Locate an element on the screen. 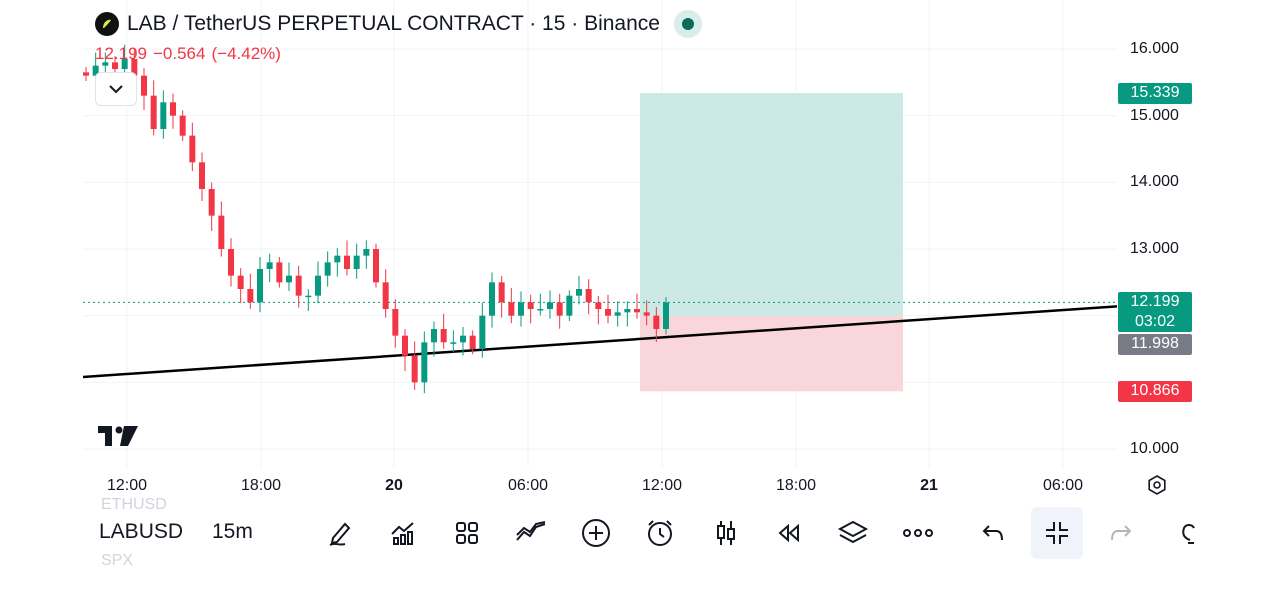 The width and height of the screenshot is (1280, 589). settings-icon is located at coordinates (1157, 487).